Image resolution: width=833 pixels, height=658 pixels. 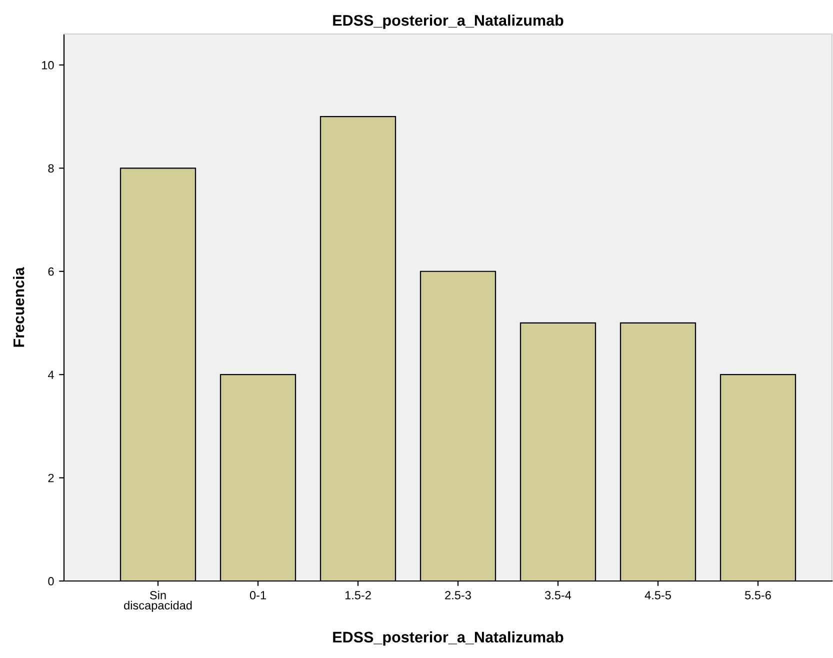 I want to click on x-tick-label: 4.5-5, so click(x=657, y=595).